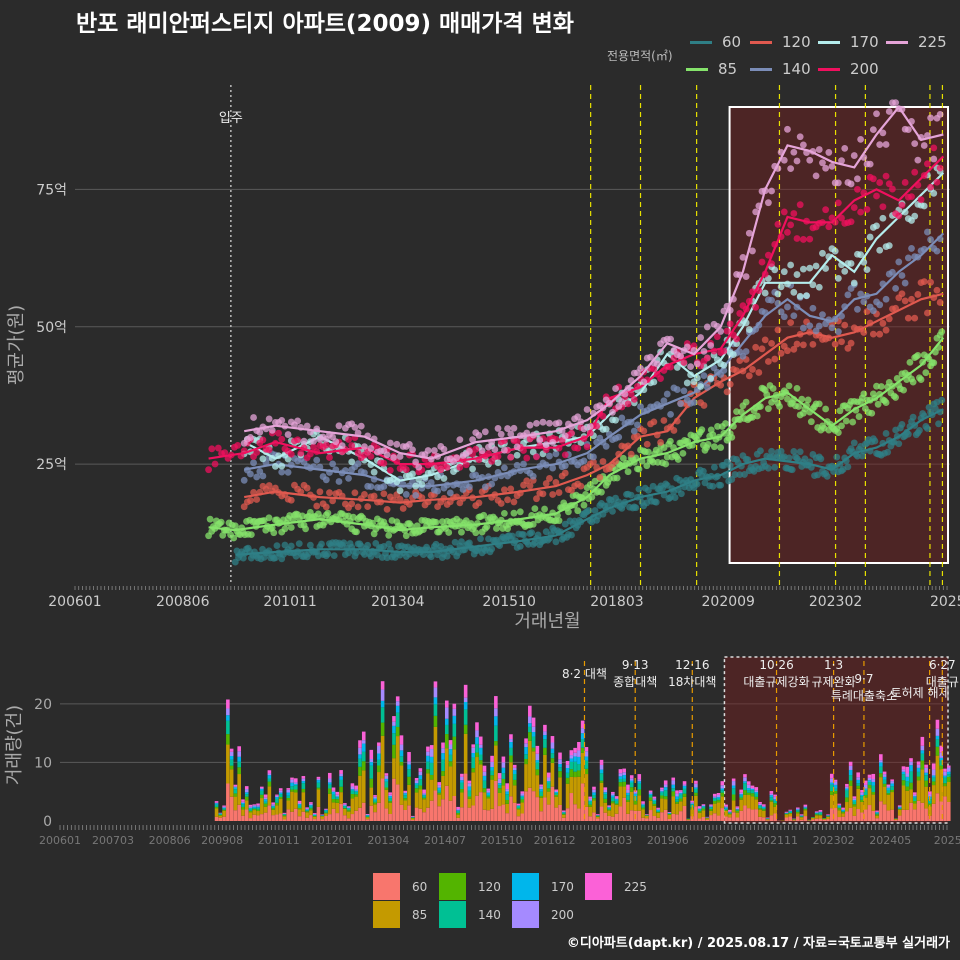 The height and width of the screenshot is (960, 960). Describe the element at coordinates (780, 69) in the screenshot. I see `legend-item-140: 140` at that location.